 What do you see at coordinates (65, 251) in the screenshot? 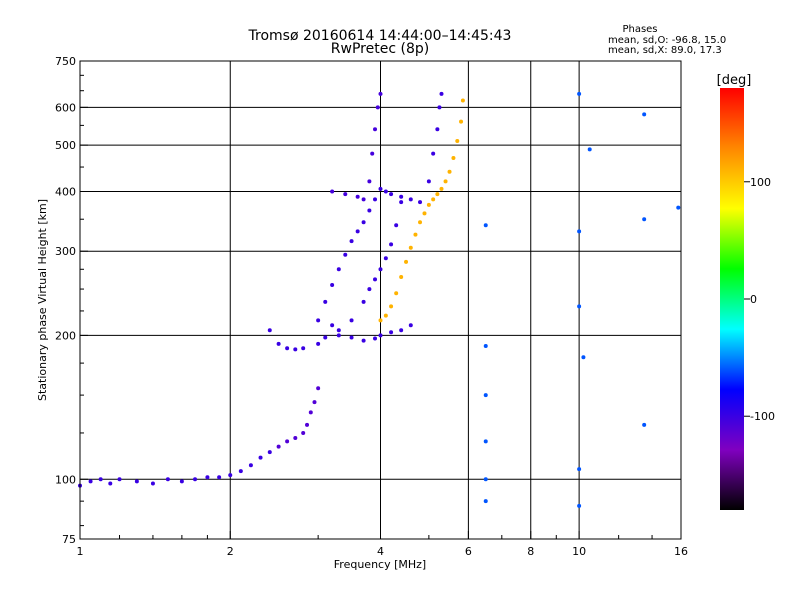
I see `y-tick-label: 300` at bounding box center [65, 251].